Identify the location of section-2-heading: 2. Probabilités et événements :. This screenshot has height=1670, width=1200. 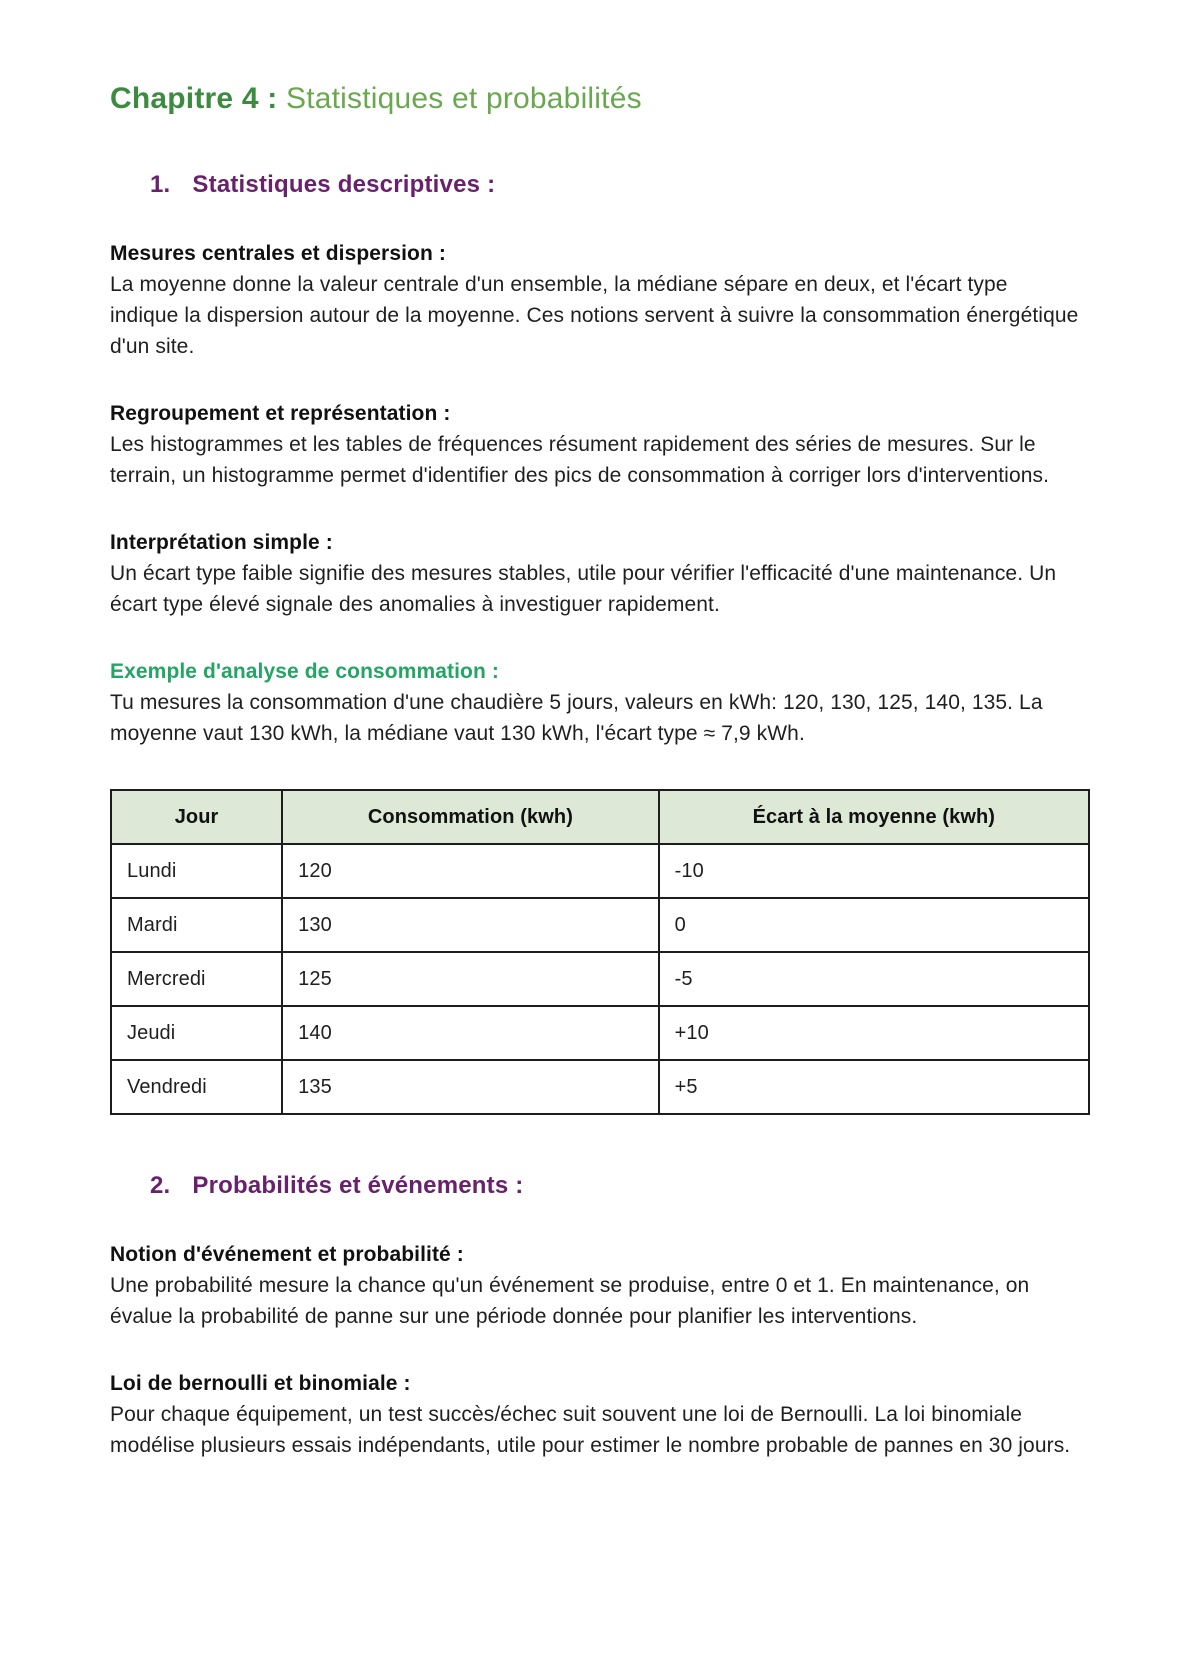
(620, 1186).